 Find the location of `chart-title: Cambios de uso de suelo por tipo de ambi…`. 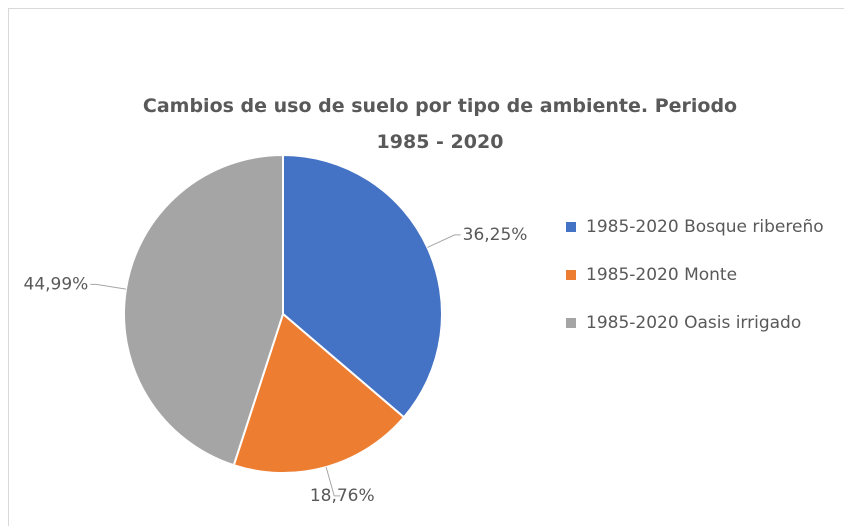

chart-title: Cambios de uso de suelo por tipo de ambi… is located at coordinates (440, 124).